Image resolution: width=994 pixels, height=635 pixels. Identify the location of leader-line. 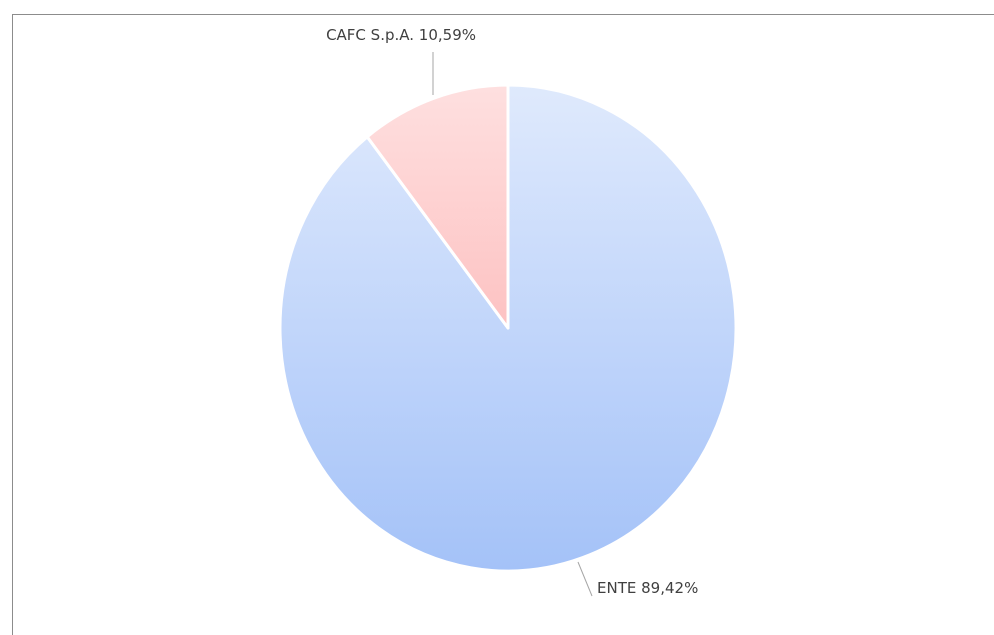
(585, 579).